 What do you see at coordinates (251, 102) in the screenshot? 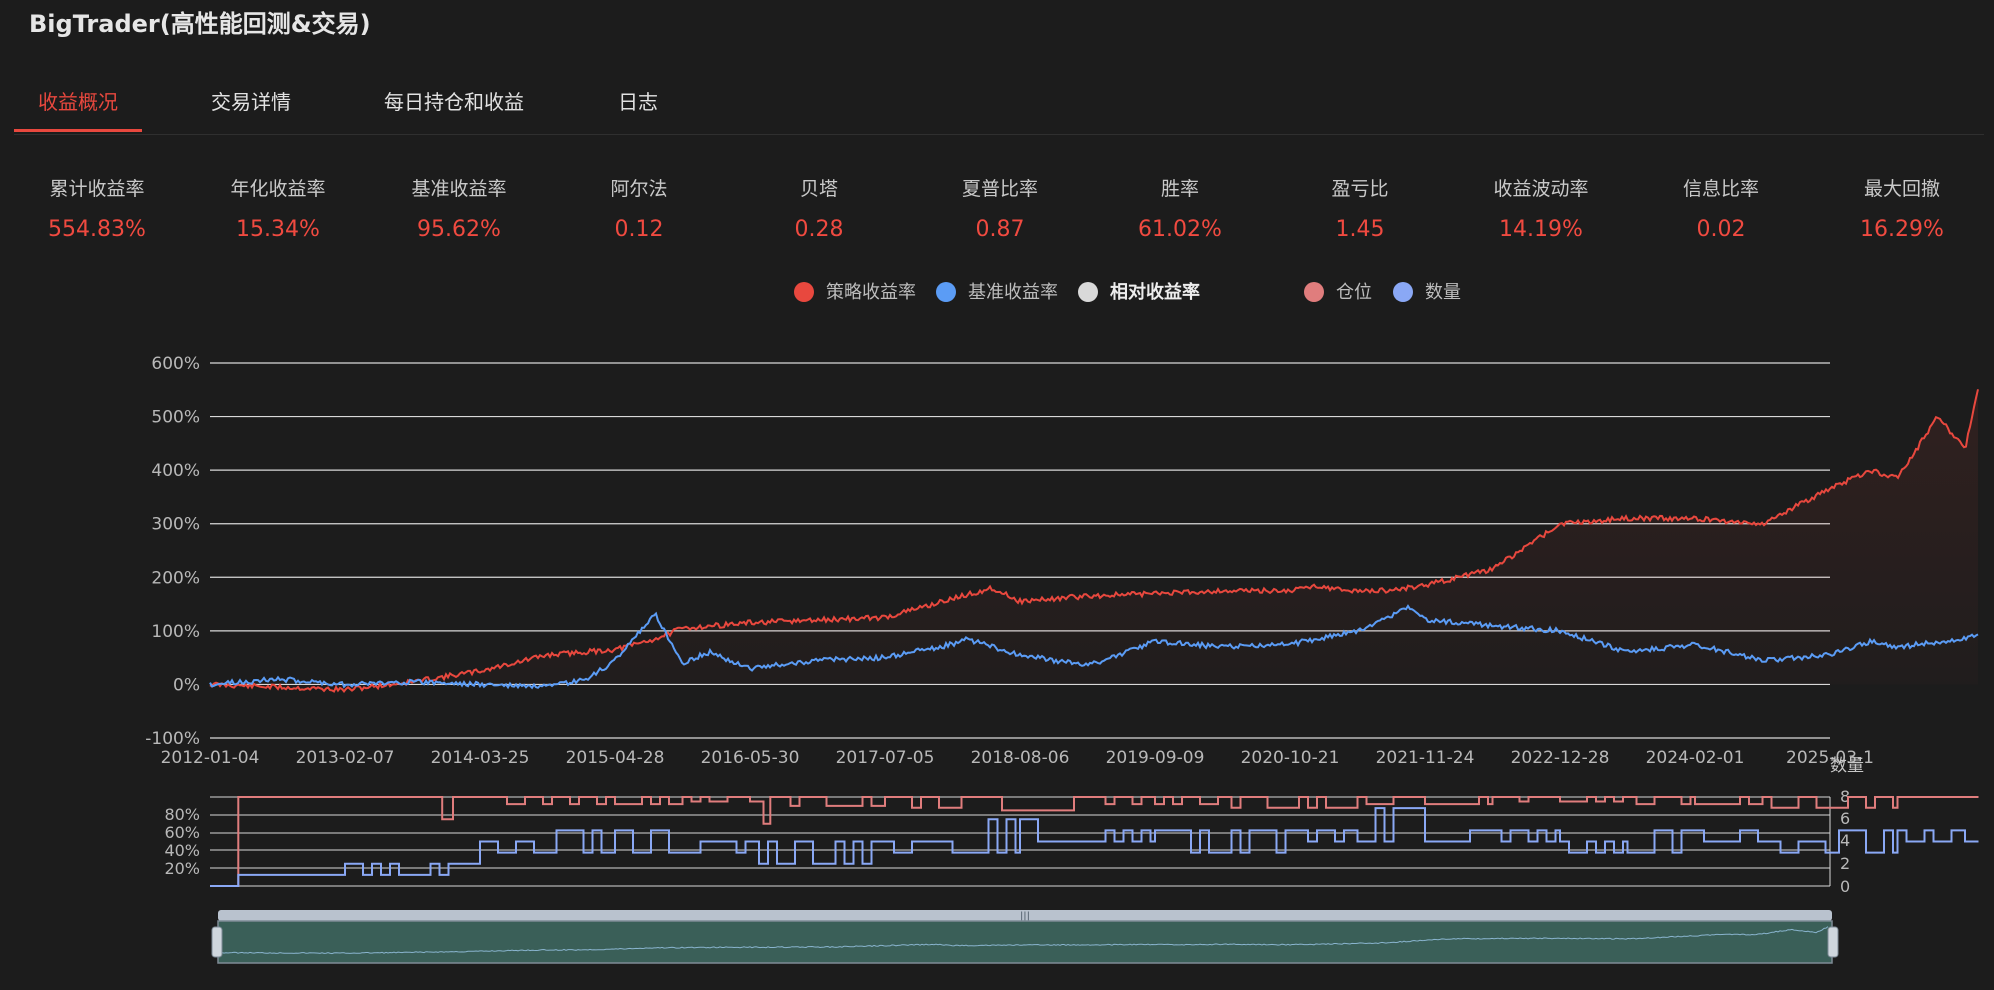
I see `tab-trade-details: 交易详情` at bounding box center [251, 102].